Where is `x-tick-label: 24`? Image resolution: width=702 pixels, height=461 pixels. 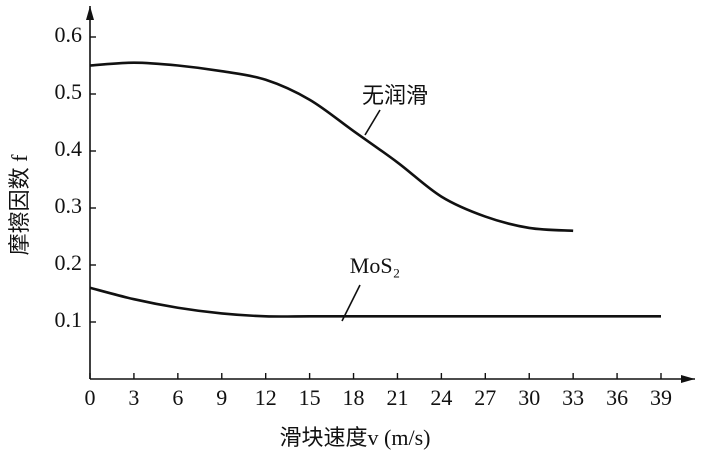 x-tick-label: 24 is located at coordinates (441, 397).